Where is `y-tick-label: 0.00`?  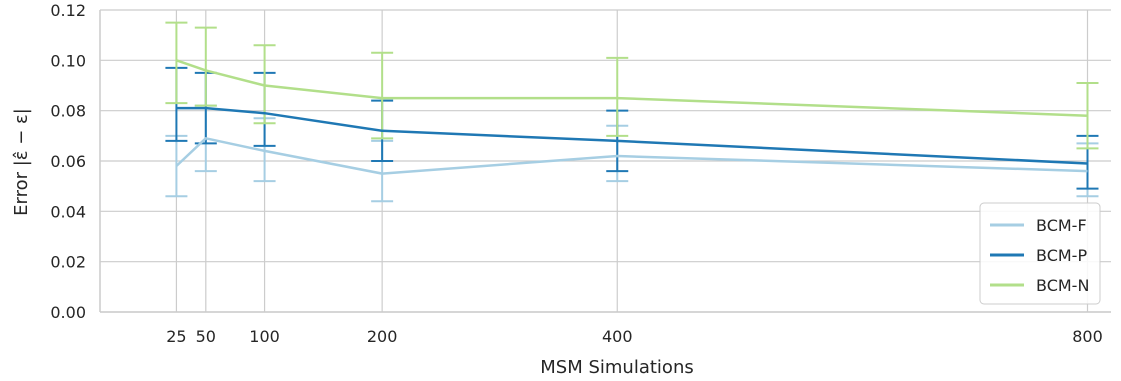
y-tick-label: 0.00 is located at coordinates (68, 312).